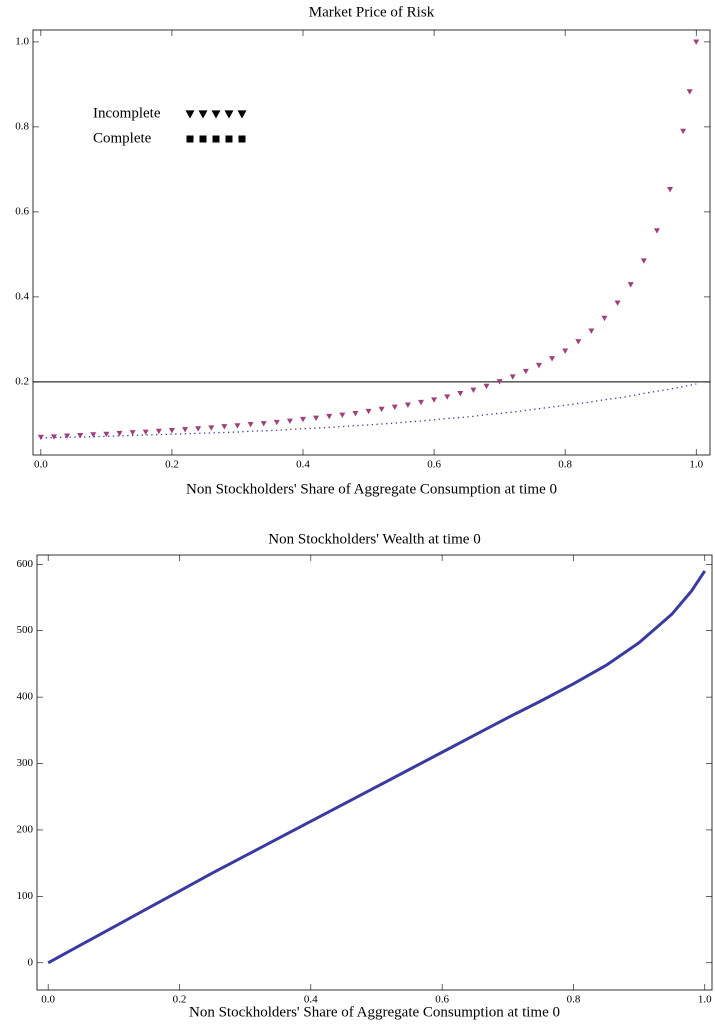 The width and height of the screenshot is (715, 1026). What do you see at coordinates (22, 211) in the screenshot?
I see `y-tick-label: 0.6` at bounding box center [22, 211].